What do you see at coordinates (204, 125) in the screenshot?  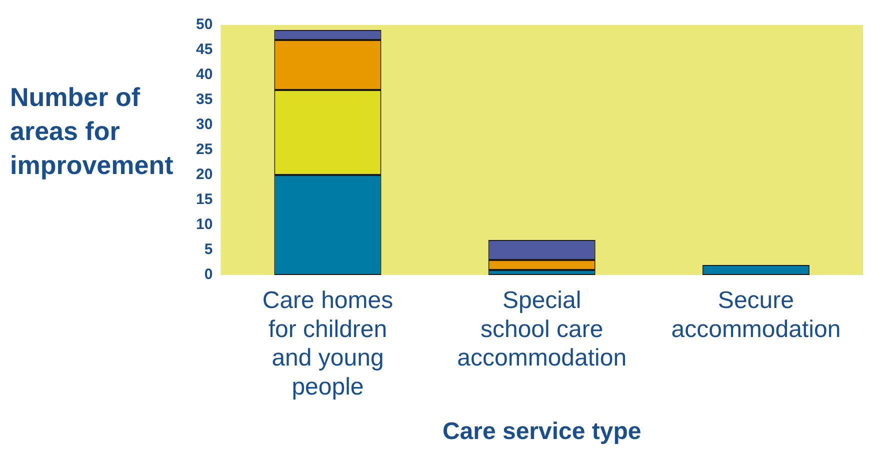 I see `y-tick-label: 30` at bounding box center [204, 125].